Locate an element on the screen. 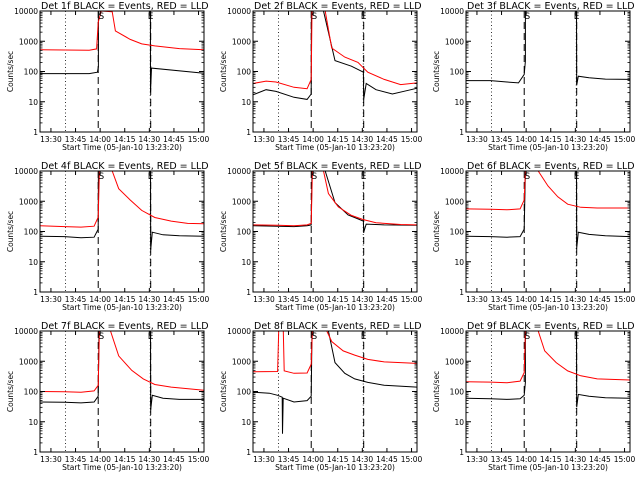 The image size is (640, 480). panel-title: Det 3f BLACK = Events, RED = LLD is located at coordinates (551, 6).